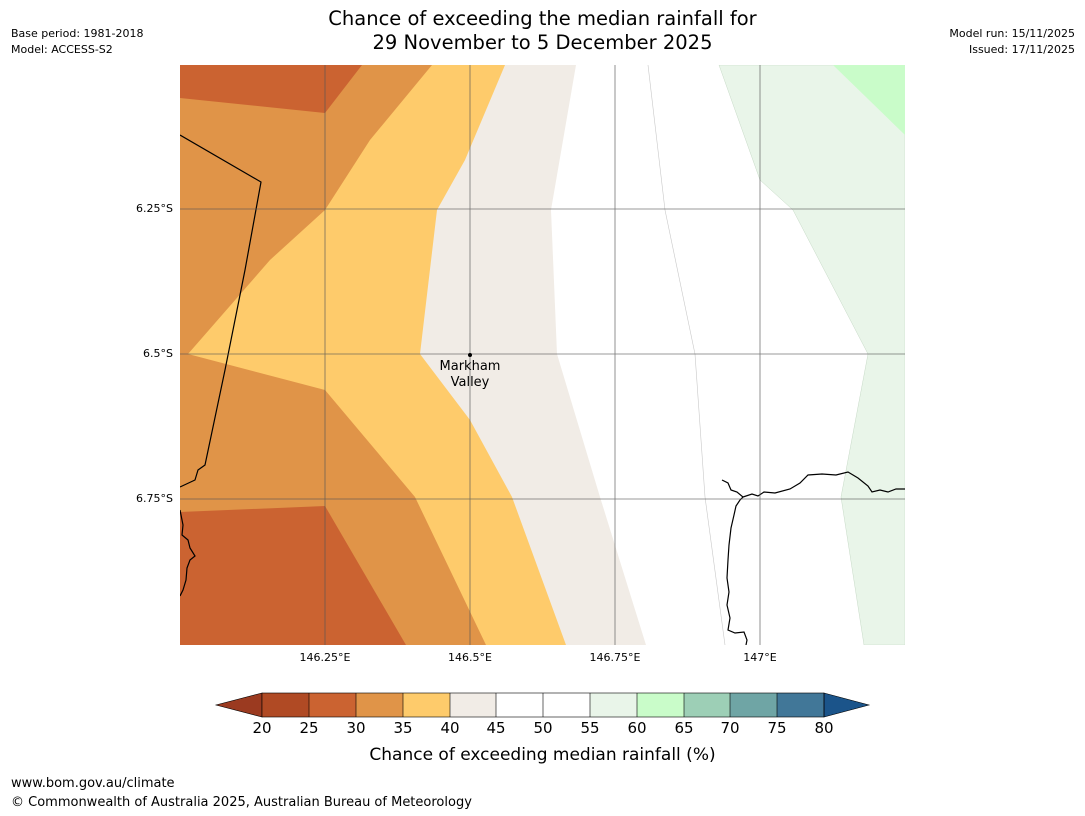 This screenshot has width=1085, height=816. I want to click on colorbar-tick: 30, so click(356, 728).